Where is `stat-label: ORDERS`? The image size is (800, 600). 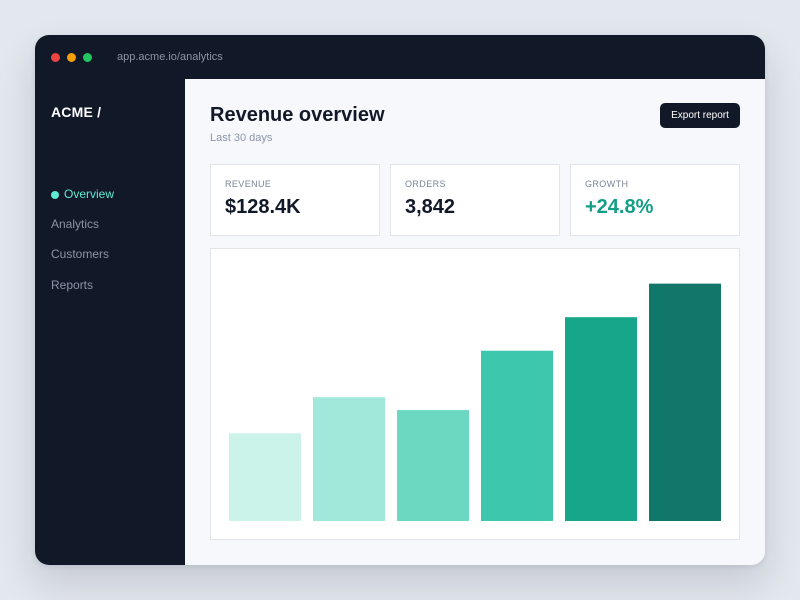
stat-label: ORDERS is located at coordinates (425, 184).